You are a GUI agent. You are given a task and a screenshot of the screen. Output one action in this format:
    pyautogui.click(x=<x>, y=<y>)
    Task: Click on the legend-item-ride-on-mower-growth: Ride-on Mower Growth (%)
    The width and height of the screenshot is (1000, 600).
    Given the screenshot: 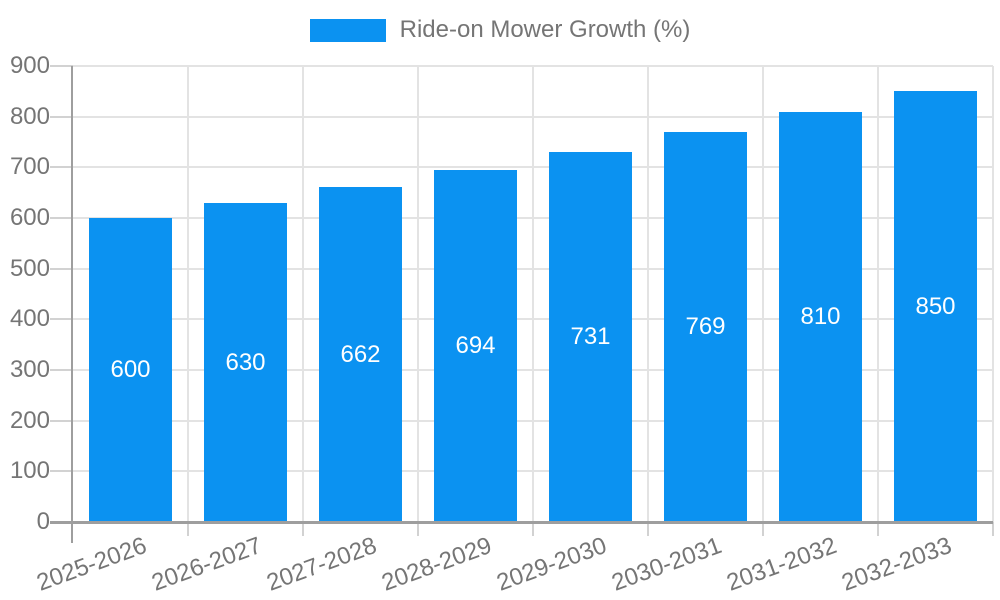 What is the action you would take?
    pyautogui.click(x=500, y=29)
    